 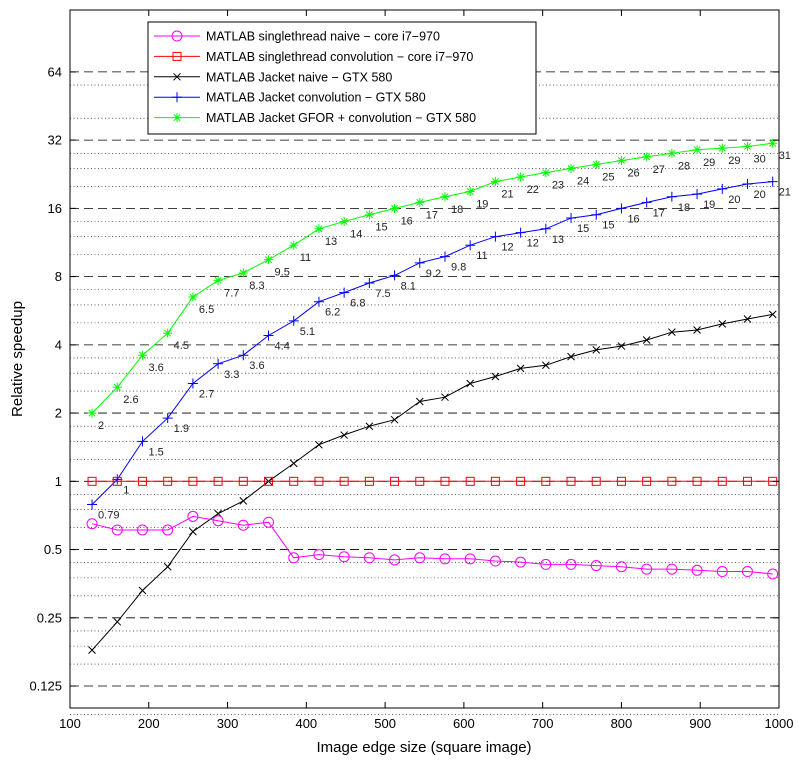 I want to click on data-label-green: 27, so click(x=659, y=170).